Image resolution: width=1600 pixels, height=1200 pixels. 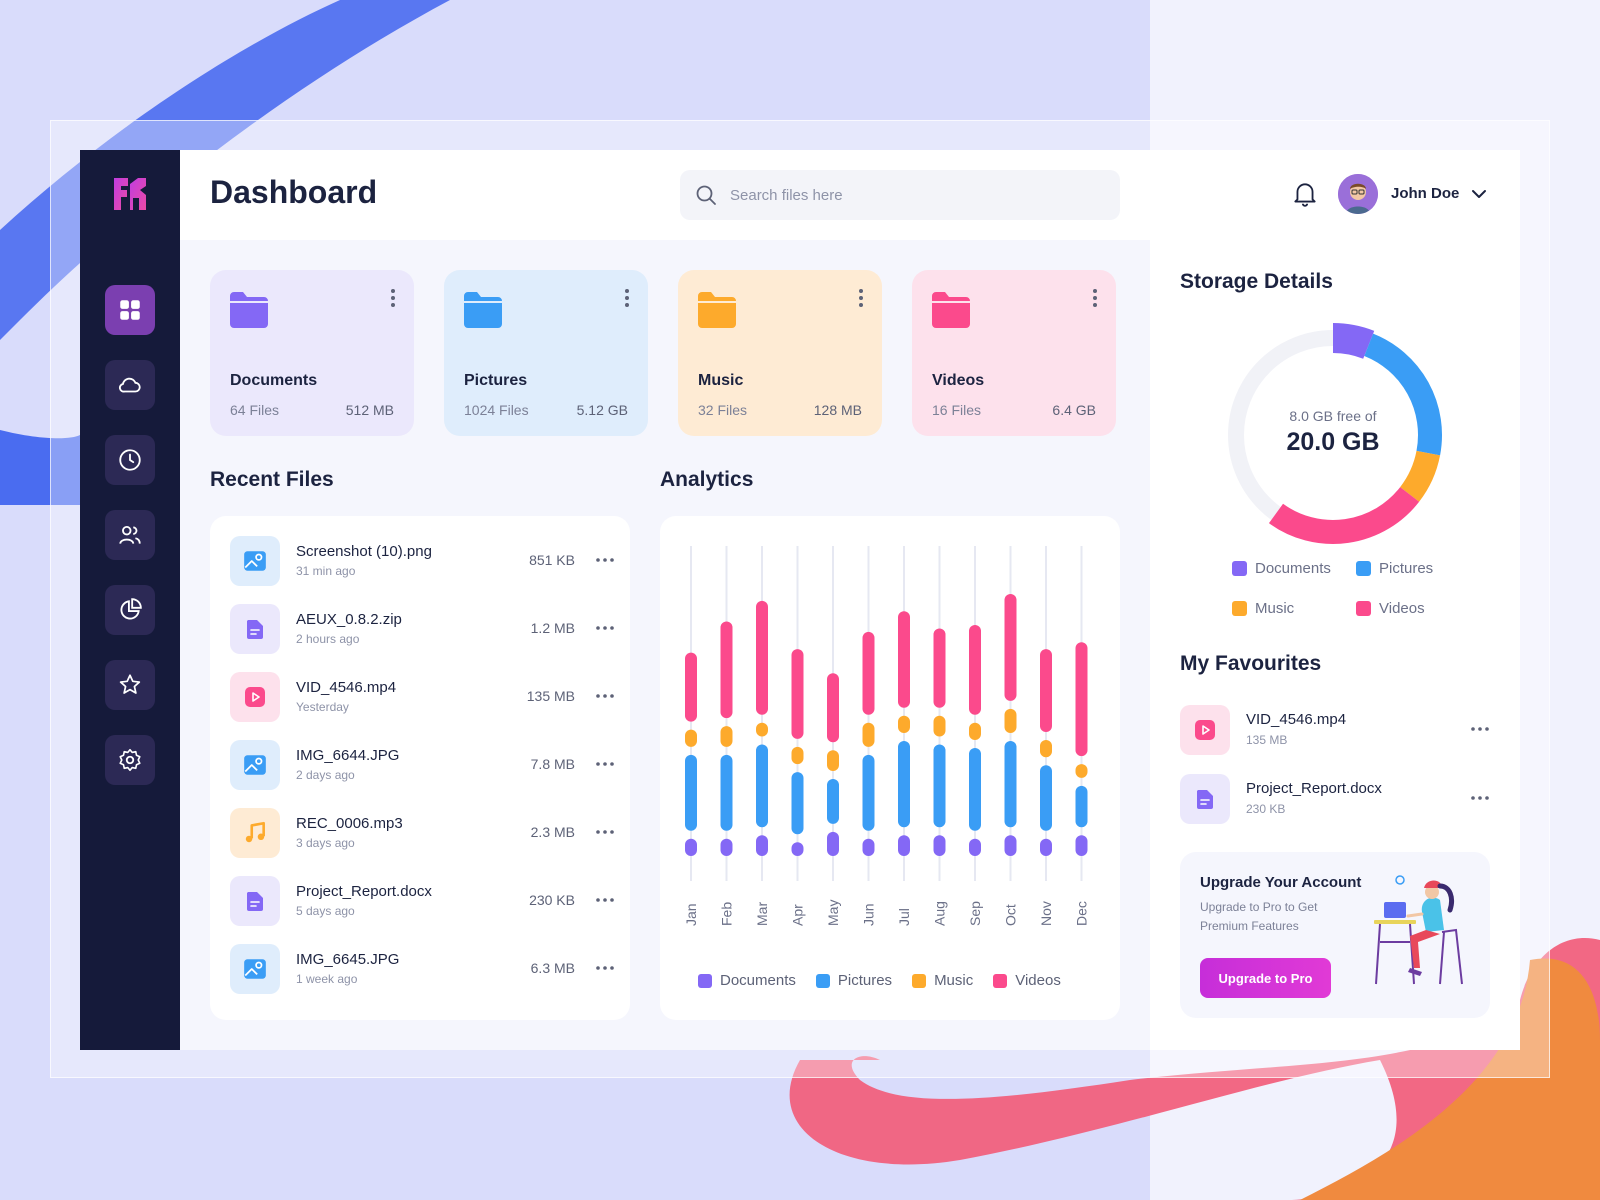 I want to click on users-icon, so click(x=130, y=534).